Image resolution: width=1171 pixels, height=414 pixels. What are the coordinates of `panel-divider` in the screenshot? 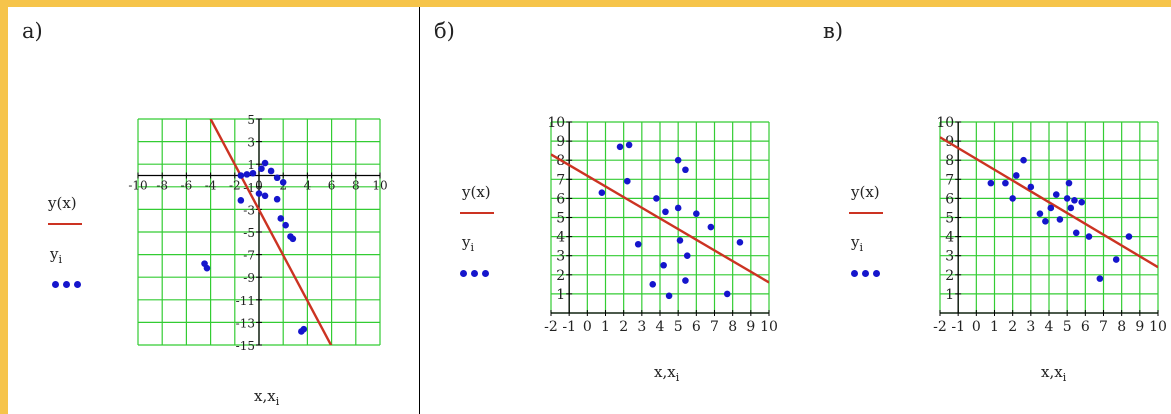 It's located at (419, 210).